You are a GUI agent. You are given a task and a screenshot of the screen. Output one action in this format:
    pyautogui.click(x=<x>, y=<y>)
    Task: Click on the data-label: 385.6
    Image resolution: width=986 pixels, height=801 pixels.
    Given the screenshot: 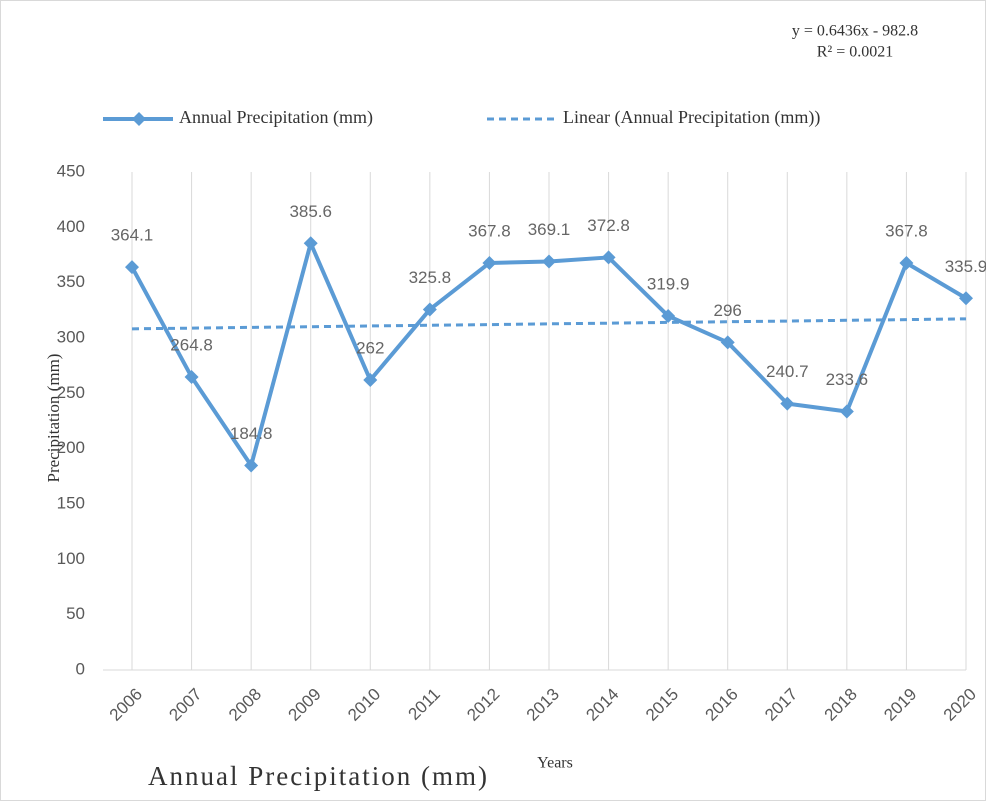 What is the action you would take?
    pyautogui.click(x=310, y=211)
    